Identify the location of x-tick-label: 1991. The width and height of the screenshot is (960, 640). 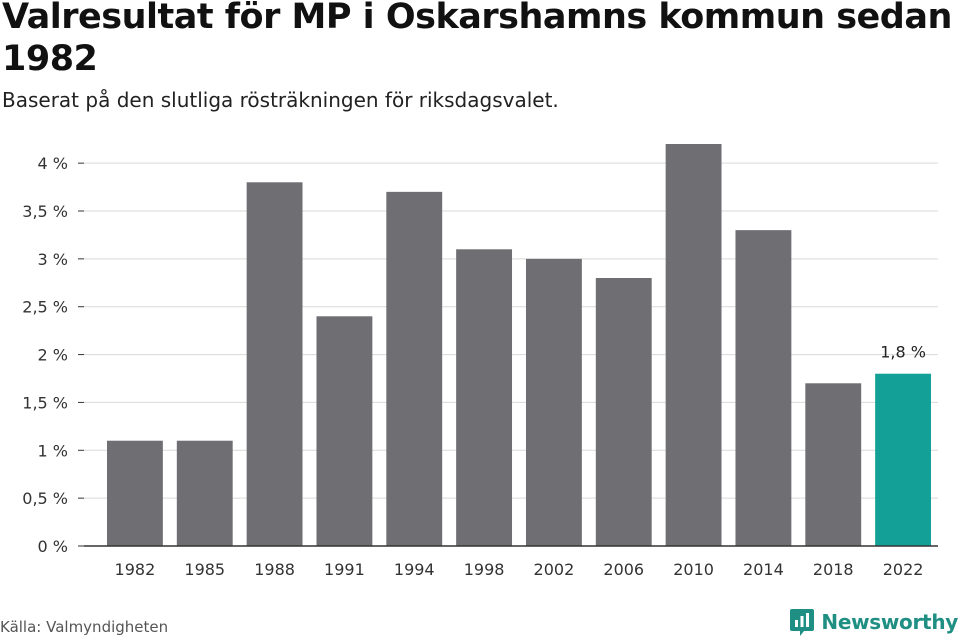
(344, 569).